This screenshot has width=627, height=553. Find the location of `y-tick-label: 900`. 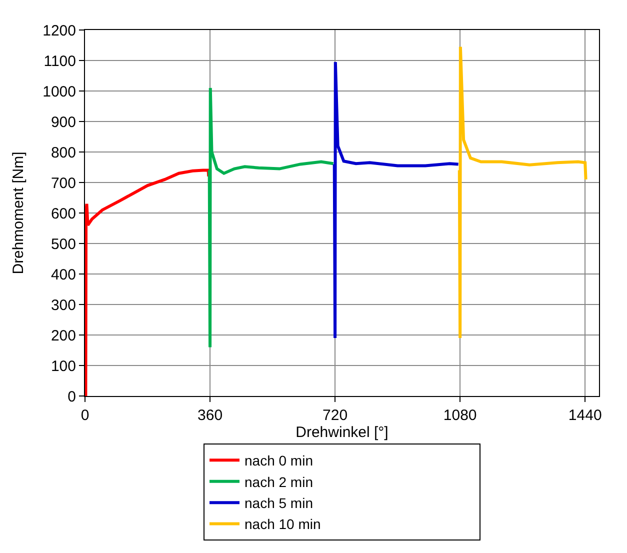

y-tick-label: 900 is located at coordinates (63, 122).